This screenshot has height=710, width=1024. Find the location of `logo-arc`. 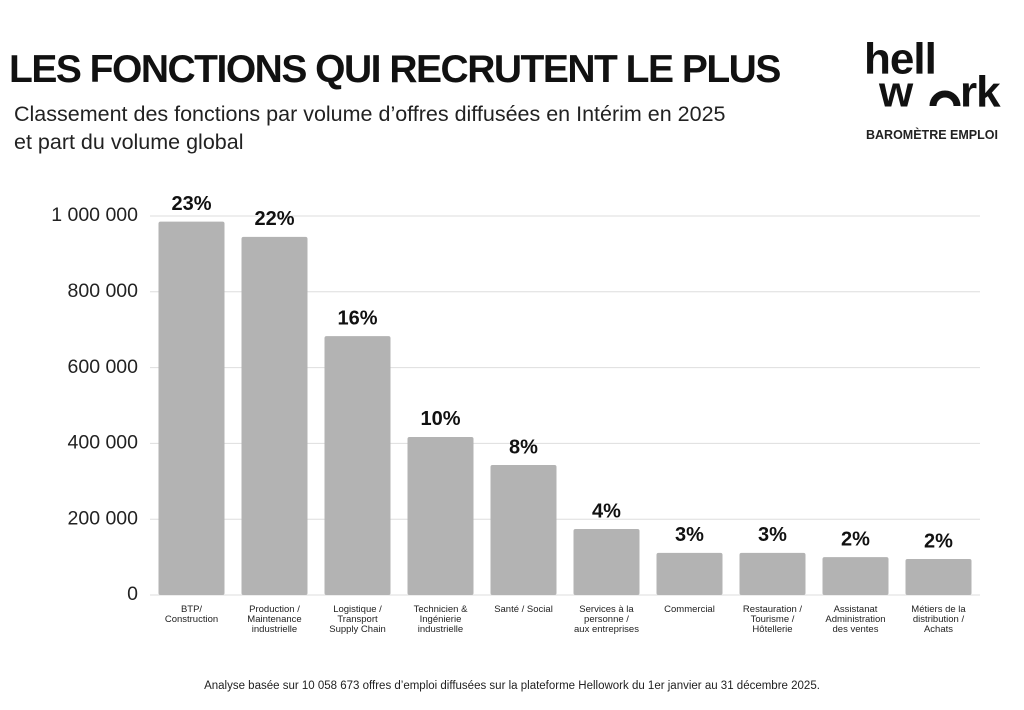

logo-arc is located at coordinates (945, 98).